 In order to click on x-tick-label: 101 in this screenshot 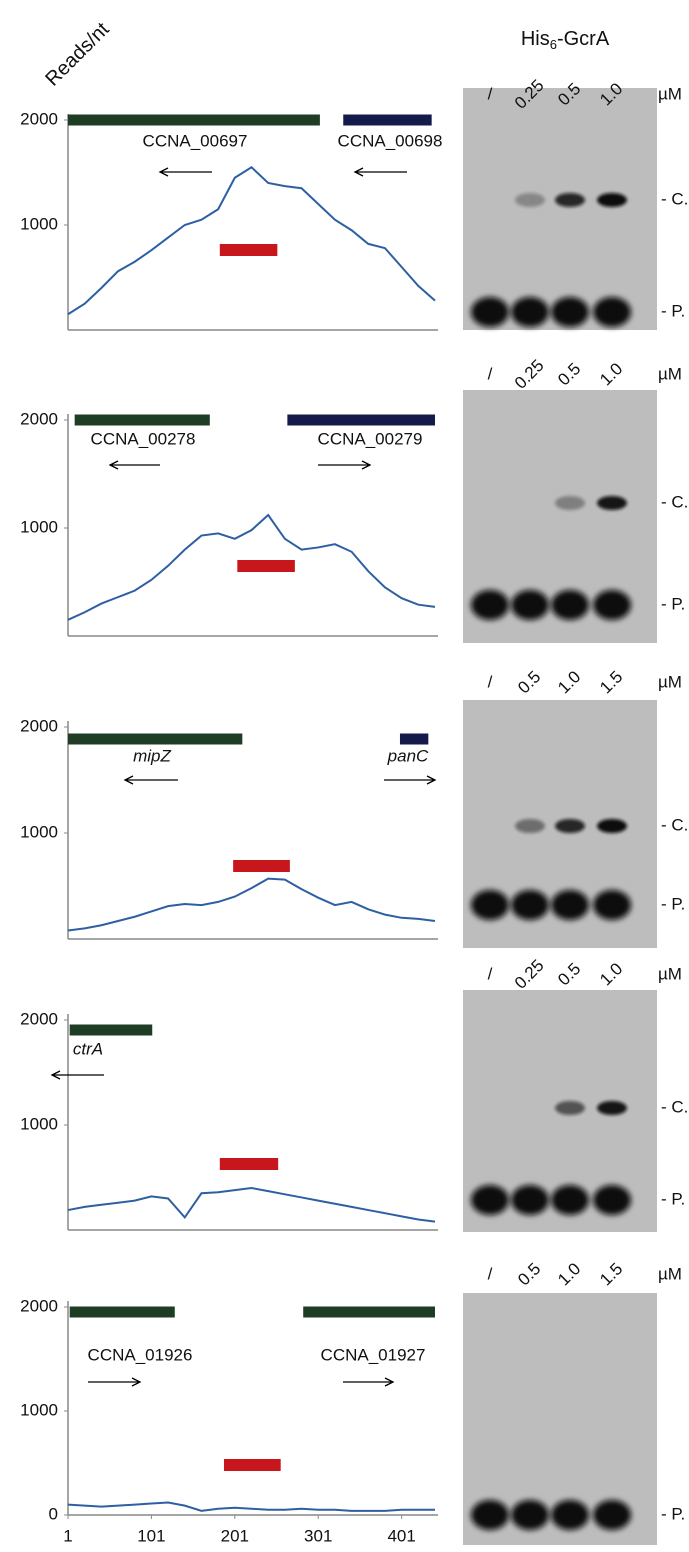, I will do `click(151, 1535)`.